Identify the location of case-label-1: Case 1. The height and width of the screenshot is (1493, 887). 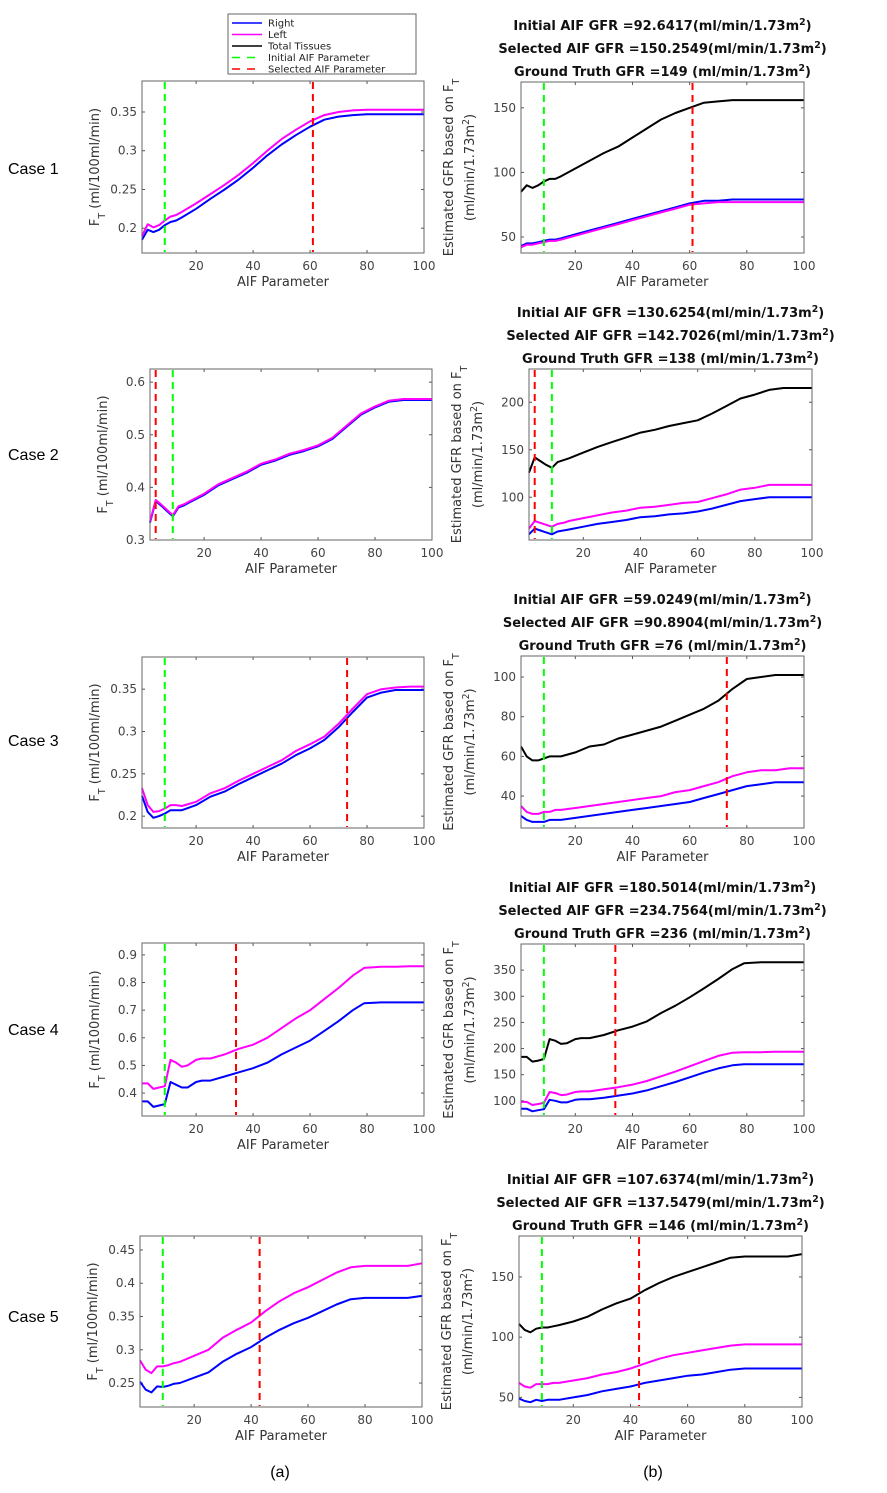
(33, 169).